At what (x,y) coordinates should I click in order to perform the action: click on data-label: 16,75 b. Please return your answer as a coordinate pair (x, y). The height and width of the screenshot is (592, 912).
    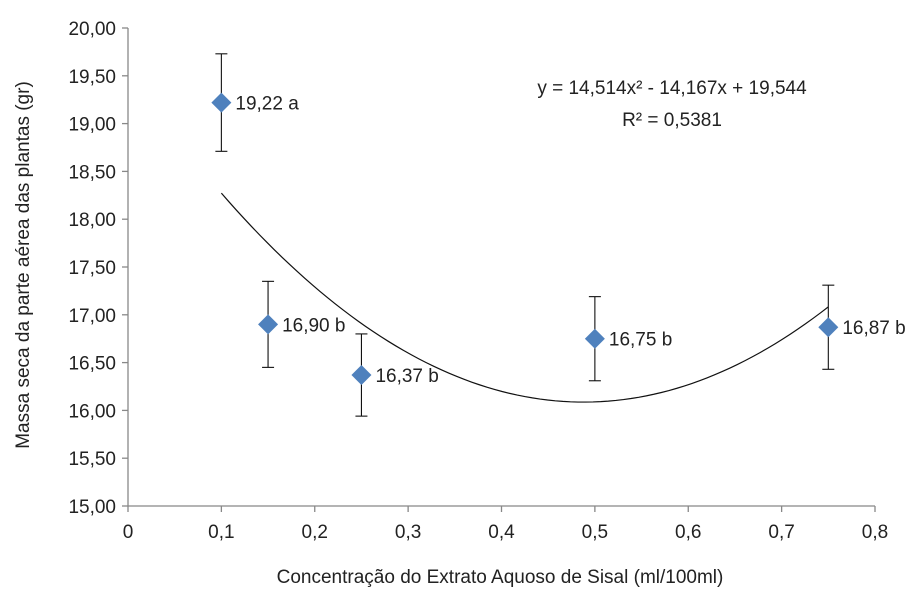
    Looking at the image, I should click on (640, 340).